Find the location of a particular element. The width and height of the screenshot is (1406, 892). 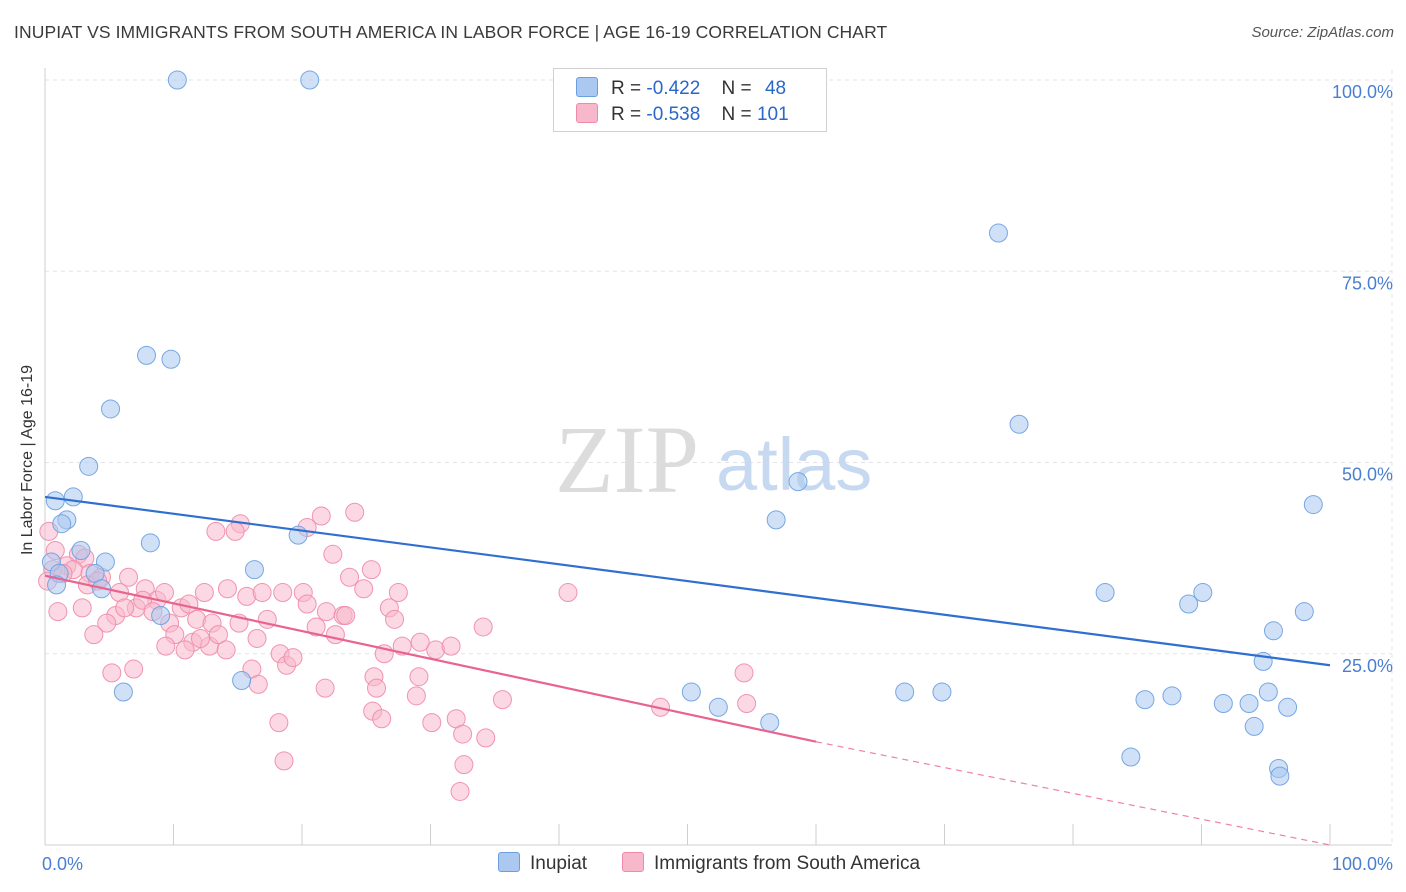

immigrants-trend-line is located at coordinates (430, 658).